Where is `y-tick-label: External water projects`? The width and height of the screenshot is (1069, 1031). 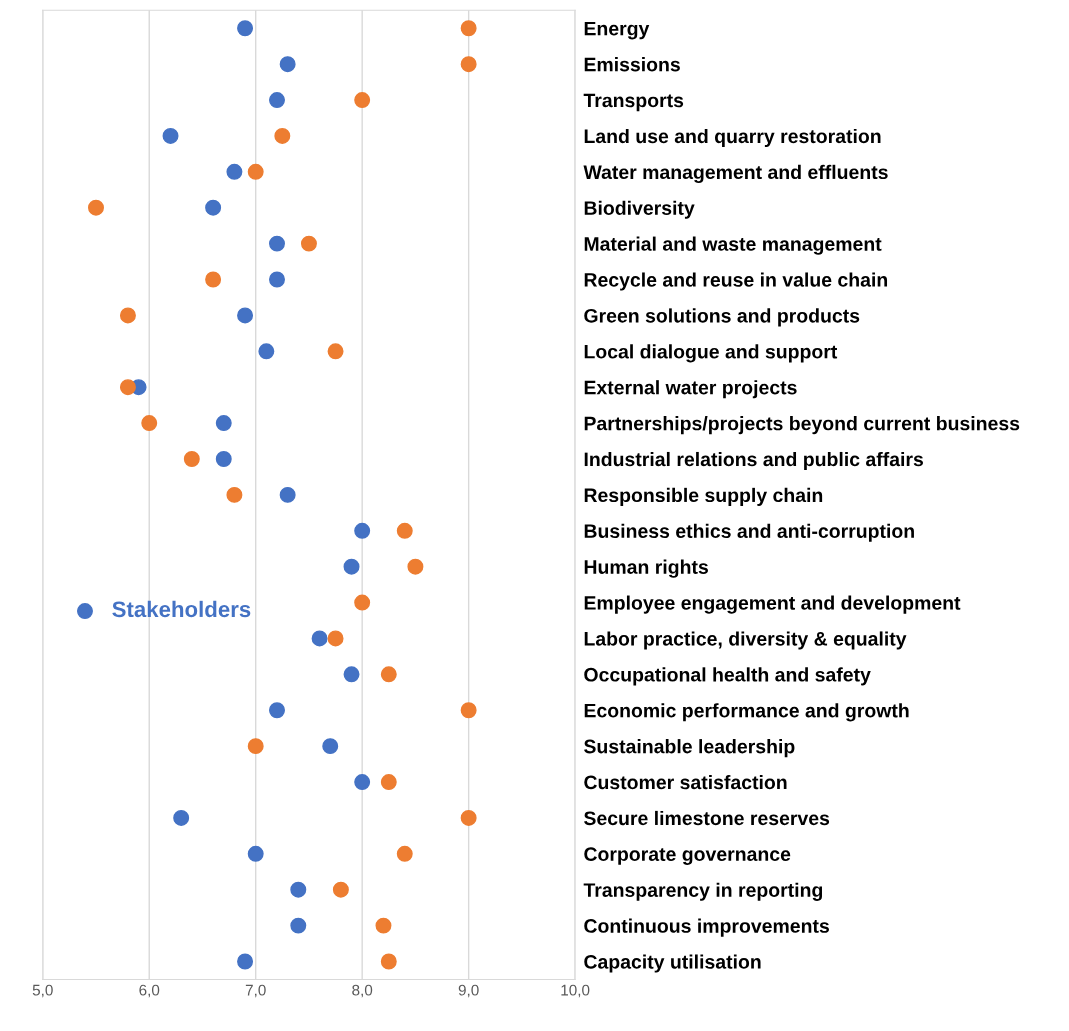
y-tick-label: External water projects is located at coordinates (690, 389).